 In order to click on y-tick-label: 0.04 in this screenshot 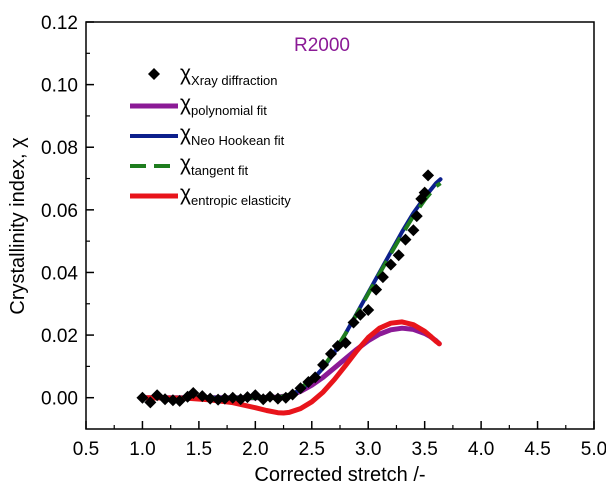, I will do `click(59, 273)`.